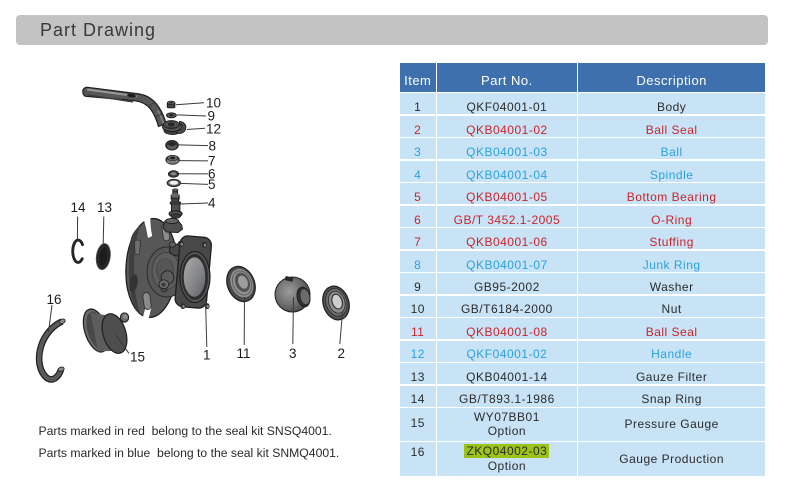 This screenshot has height=485, width=791. I want to click on svg-text: 11, so click(244, 353).